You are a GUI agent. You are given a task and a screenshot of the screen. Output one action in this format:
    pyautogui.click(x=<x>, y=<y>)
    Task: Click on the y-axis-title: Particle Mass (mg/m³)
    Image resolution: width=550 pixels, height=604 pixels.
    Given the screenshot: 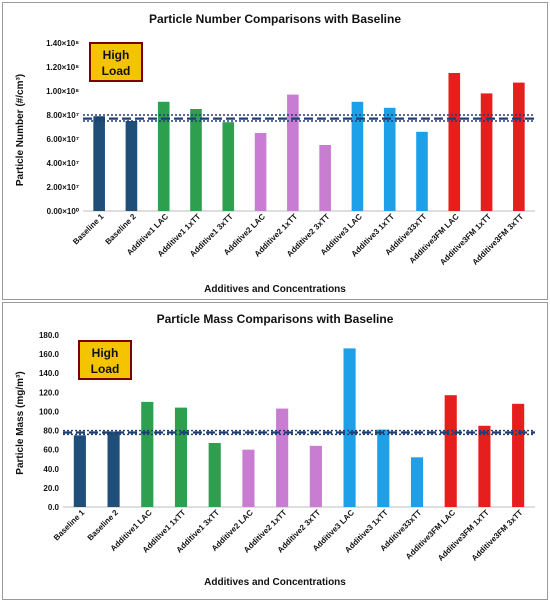 What is the action you would take?
    pyautogui.click(x=20, y=422)
    